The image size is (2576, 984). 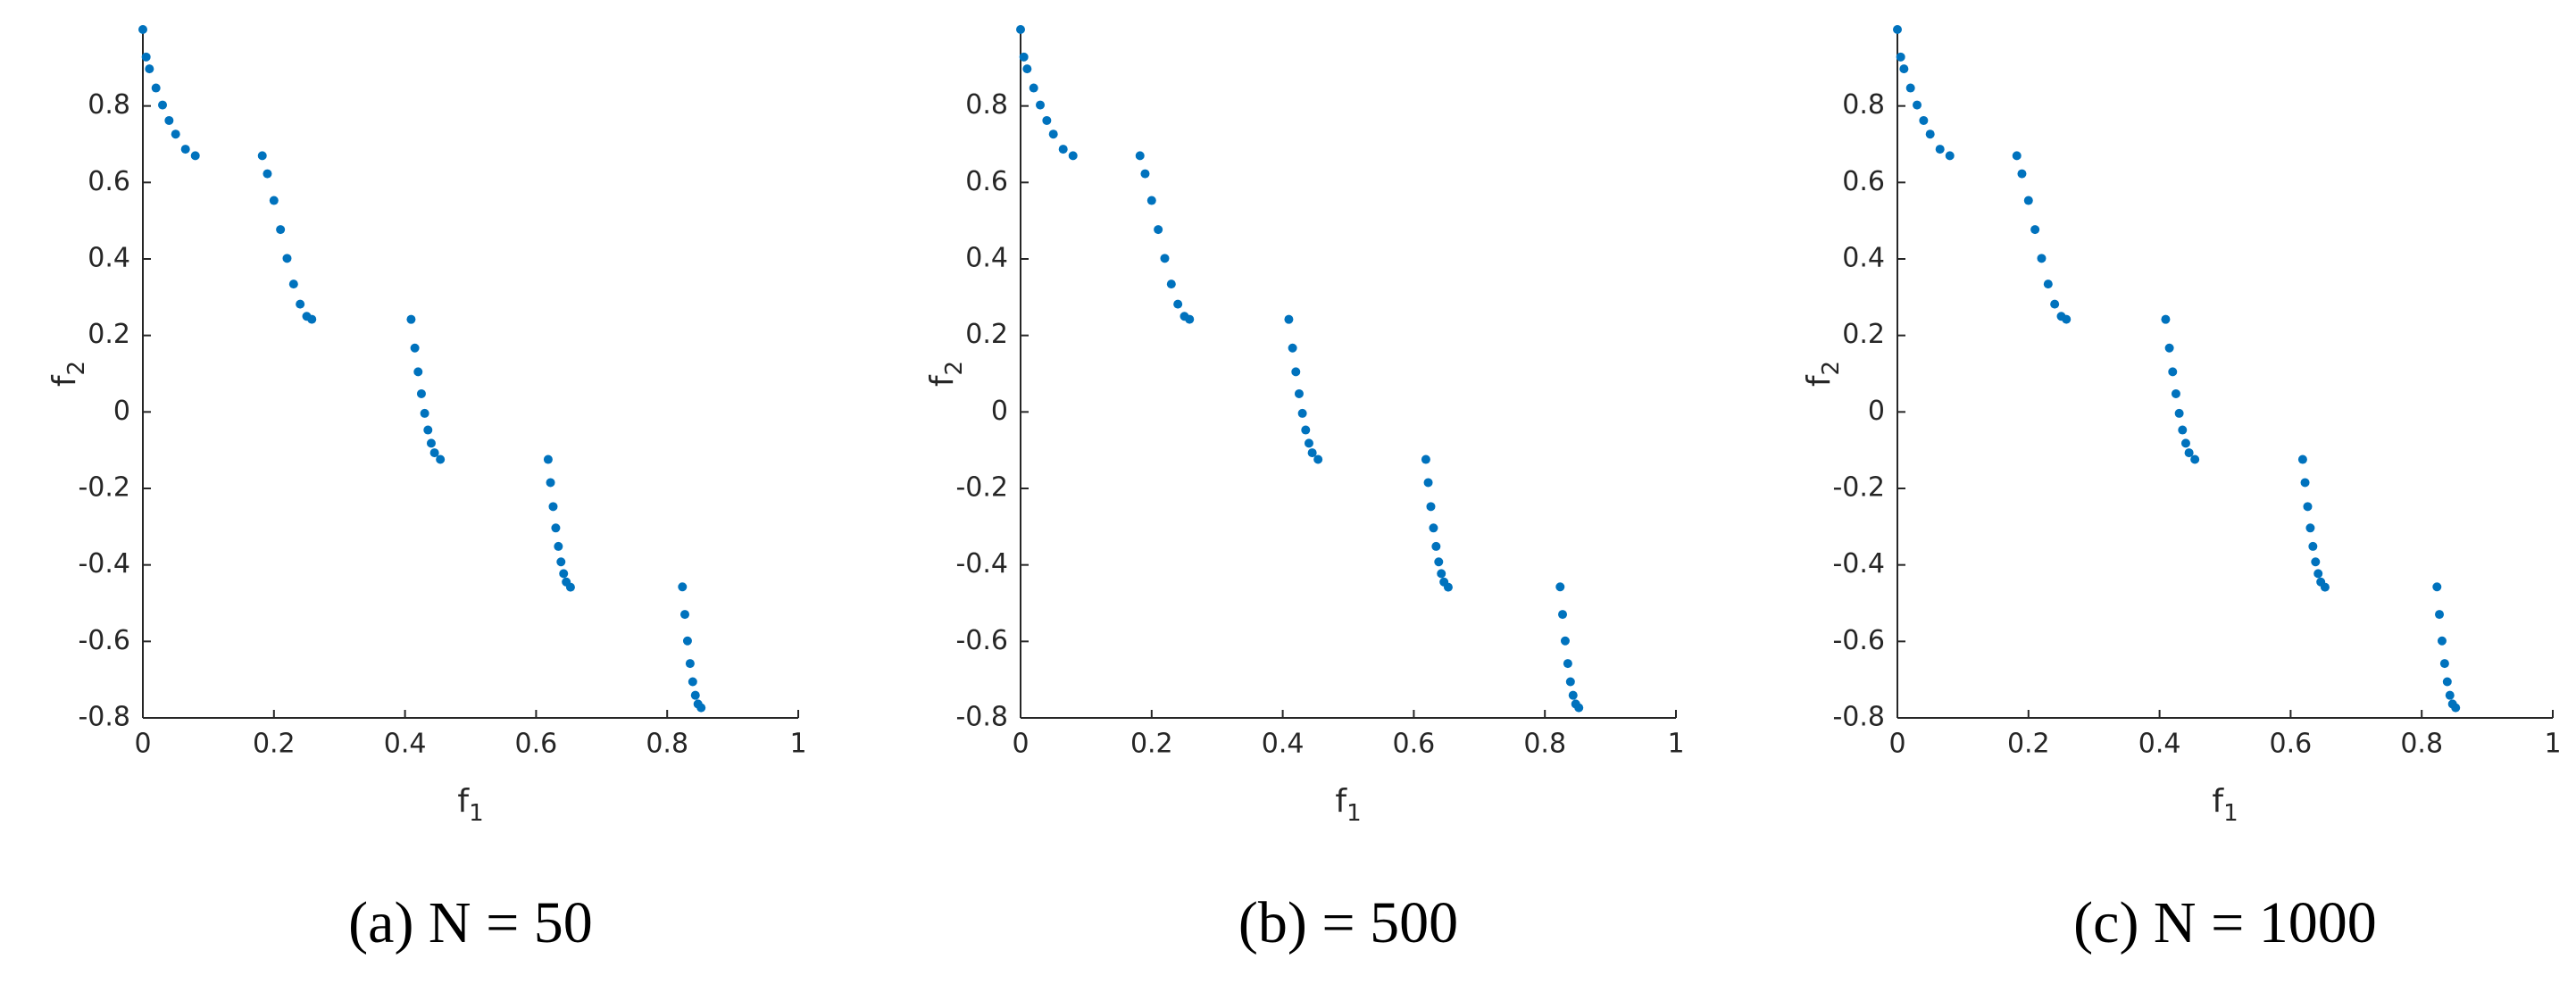 I want to click on caption: (b) = 500, so click(x=1348, y=922).